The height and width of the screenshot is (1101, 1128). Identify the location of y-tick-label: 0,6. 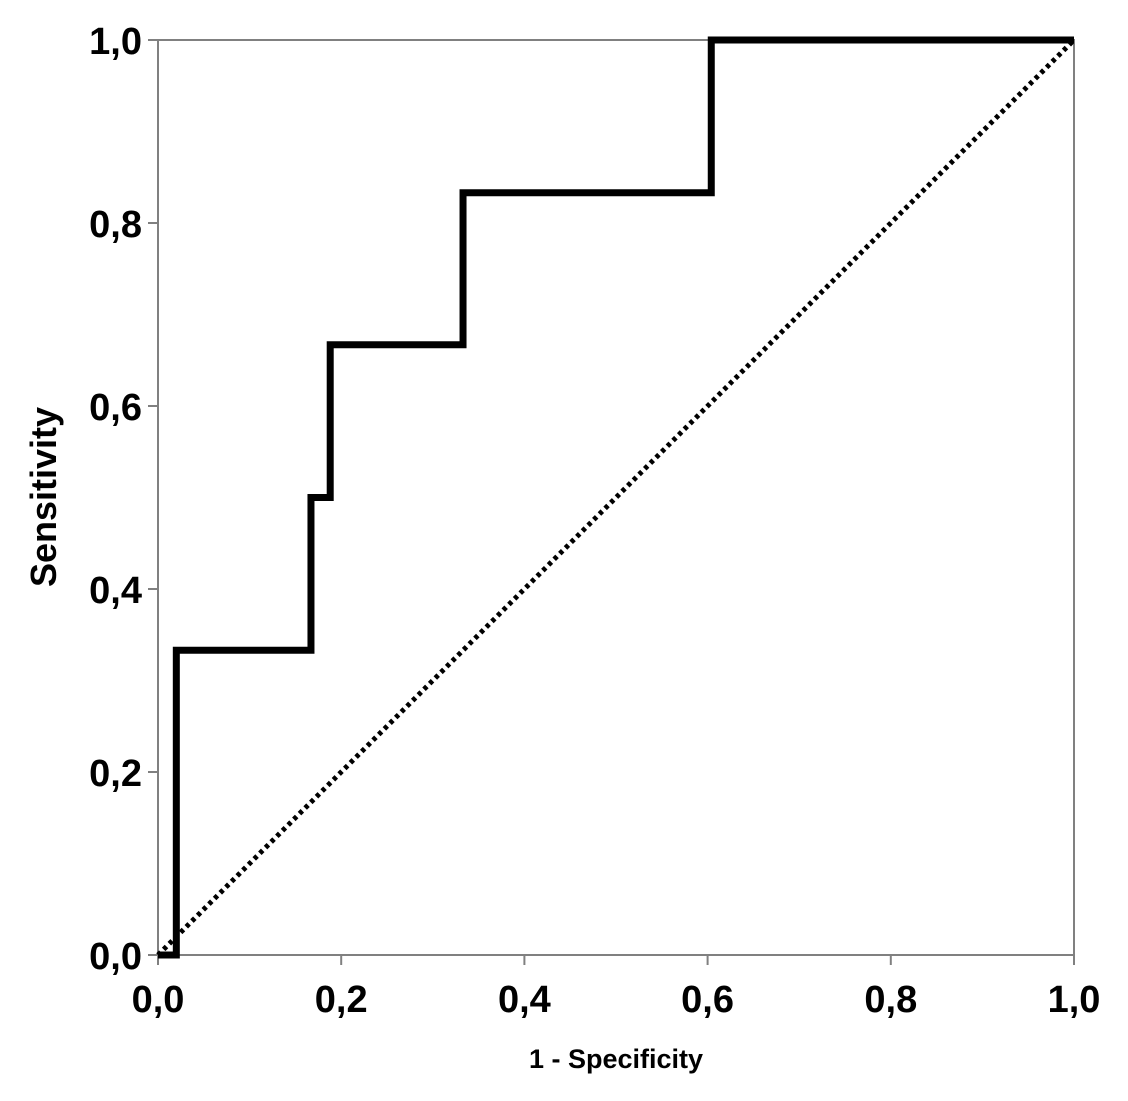
(115, 408).